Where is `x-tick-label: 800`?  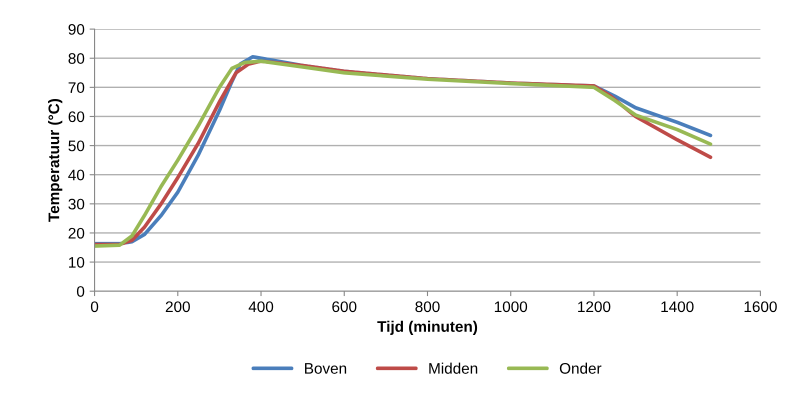
x-tick-label: 800 is located at coordinates (427, 306).